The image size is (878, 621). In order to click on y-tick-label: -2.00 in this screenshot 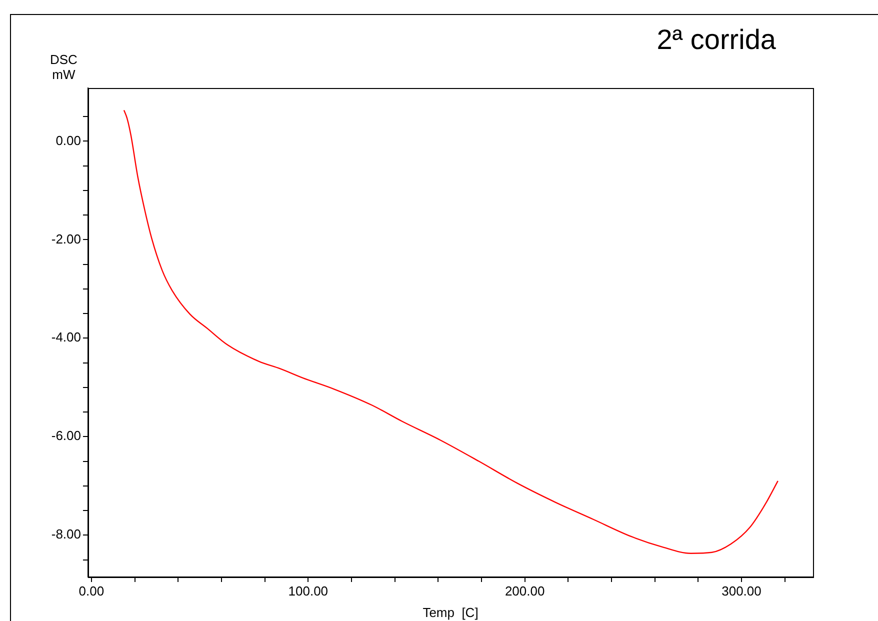, I will do `click(66, 238)`.